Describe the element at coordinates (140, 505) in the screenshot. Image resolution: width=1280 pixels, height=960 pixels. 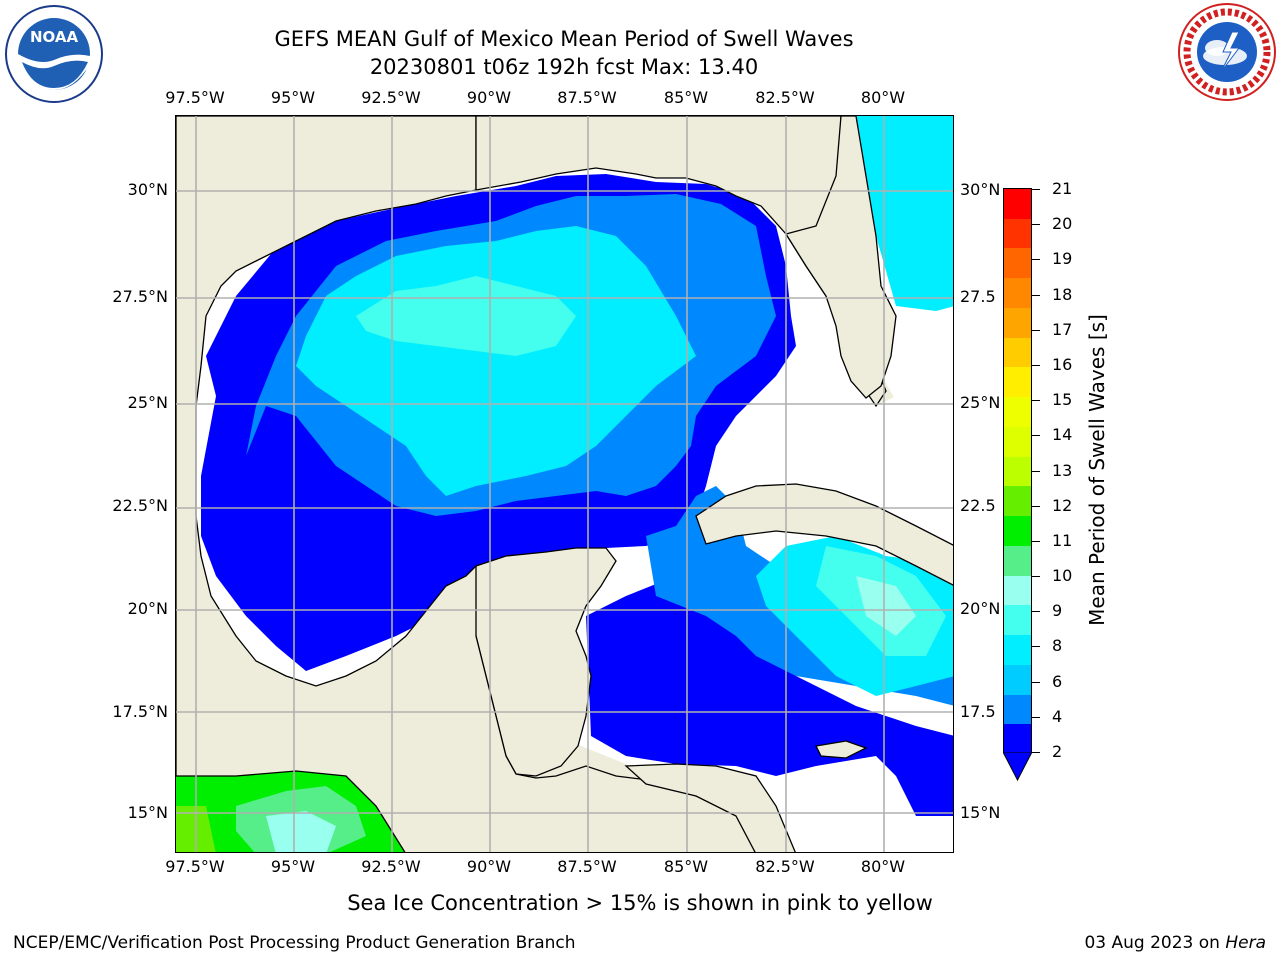
I see `lat-label-left: 22.5°N` at that location.